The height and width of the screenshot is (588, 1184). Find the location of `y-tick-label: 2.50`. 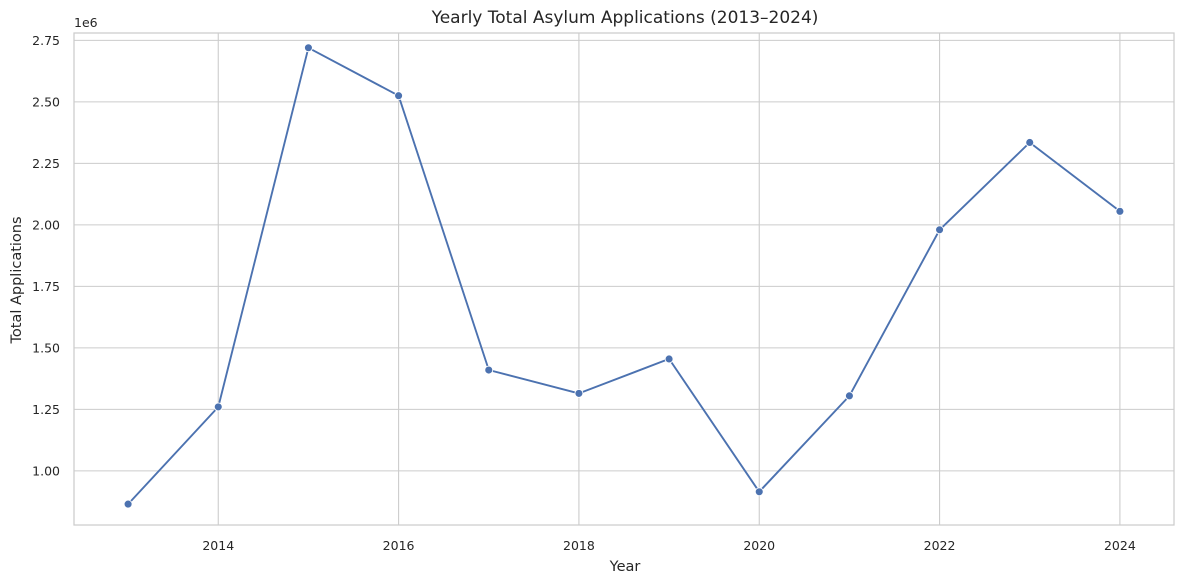

y-tick-label: 2.50 is located at coordinates (46, 101).